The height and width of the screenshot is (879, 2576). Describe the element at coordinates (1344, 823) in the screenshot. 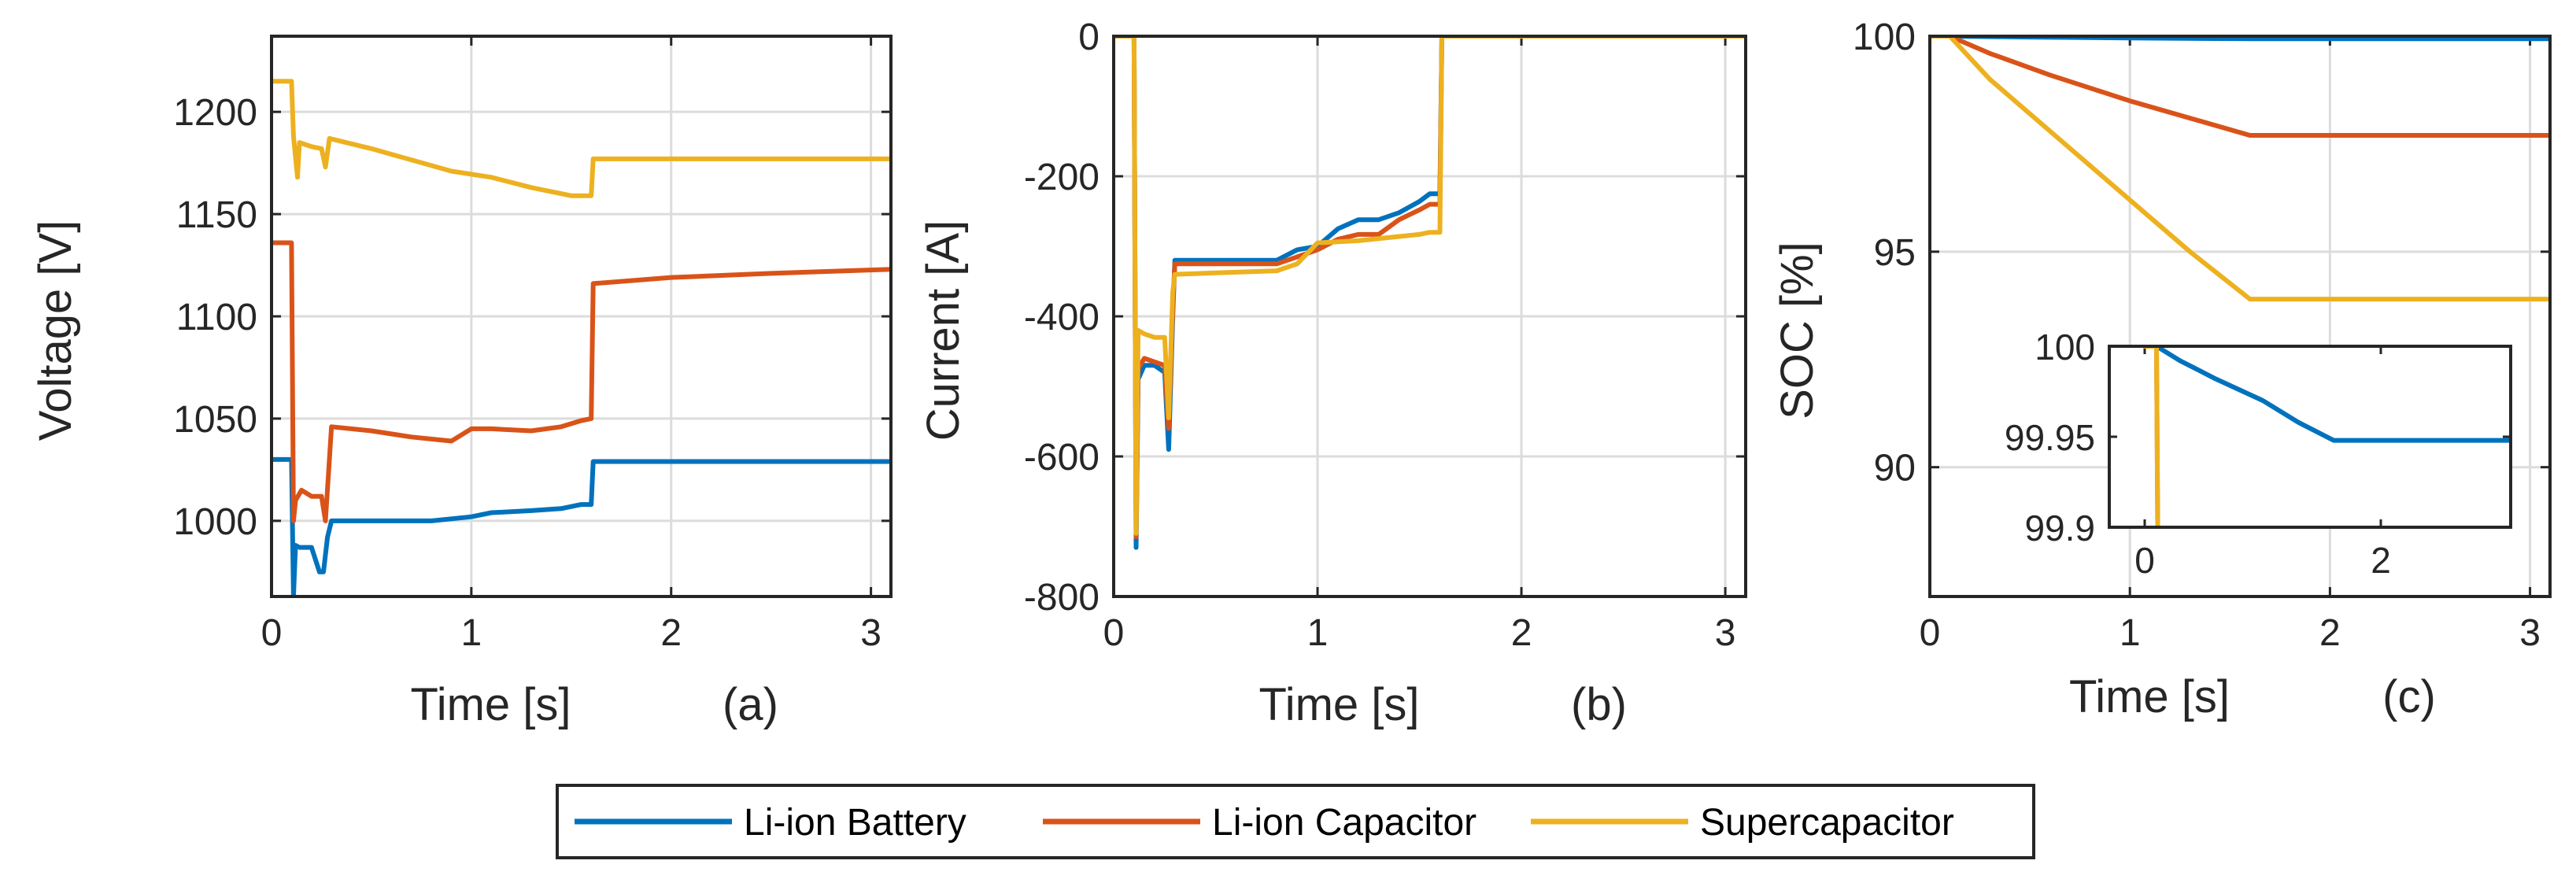

I see `legend-label-li-ion-capacitor: Li-ion Capacitor` at that location.